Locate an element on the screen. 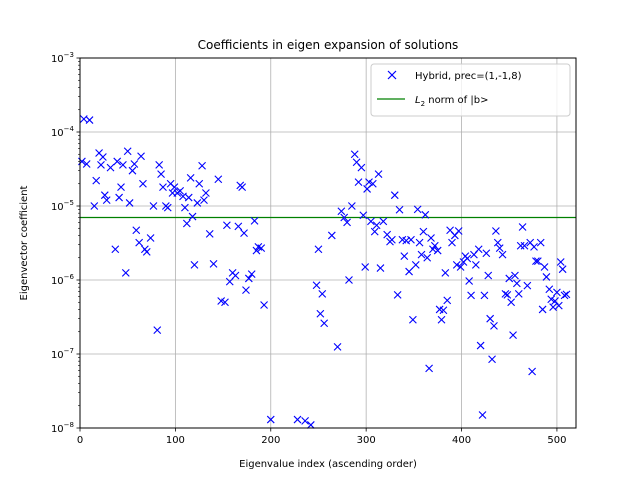 The image size is (640, 480). x-axis-ticks: 0 100 200 300 400 500 is located at coordinates (321, 437).